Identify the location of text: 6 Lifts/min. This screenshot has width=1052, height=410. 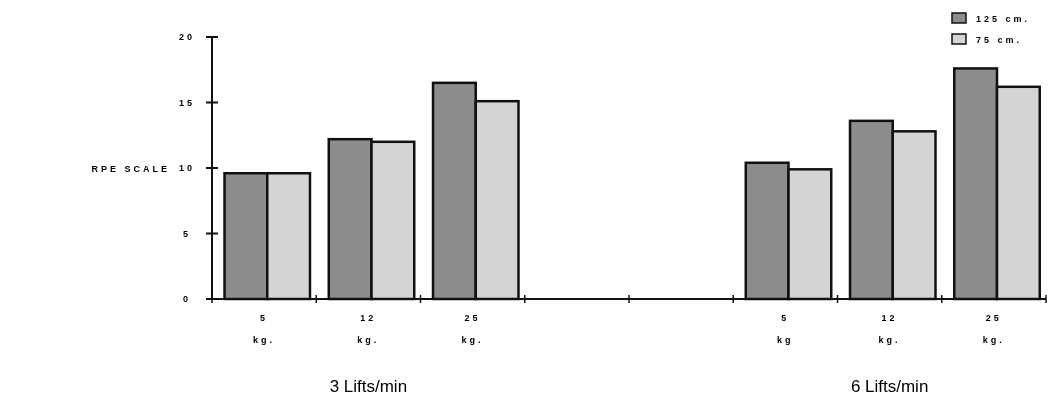
(889, 386).